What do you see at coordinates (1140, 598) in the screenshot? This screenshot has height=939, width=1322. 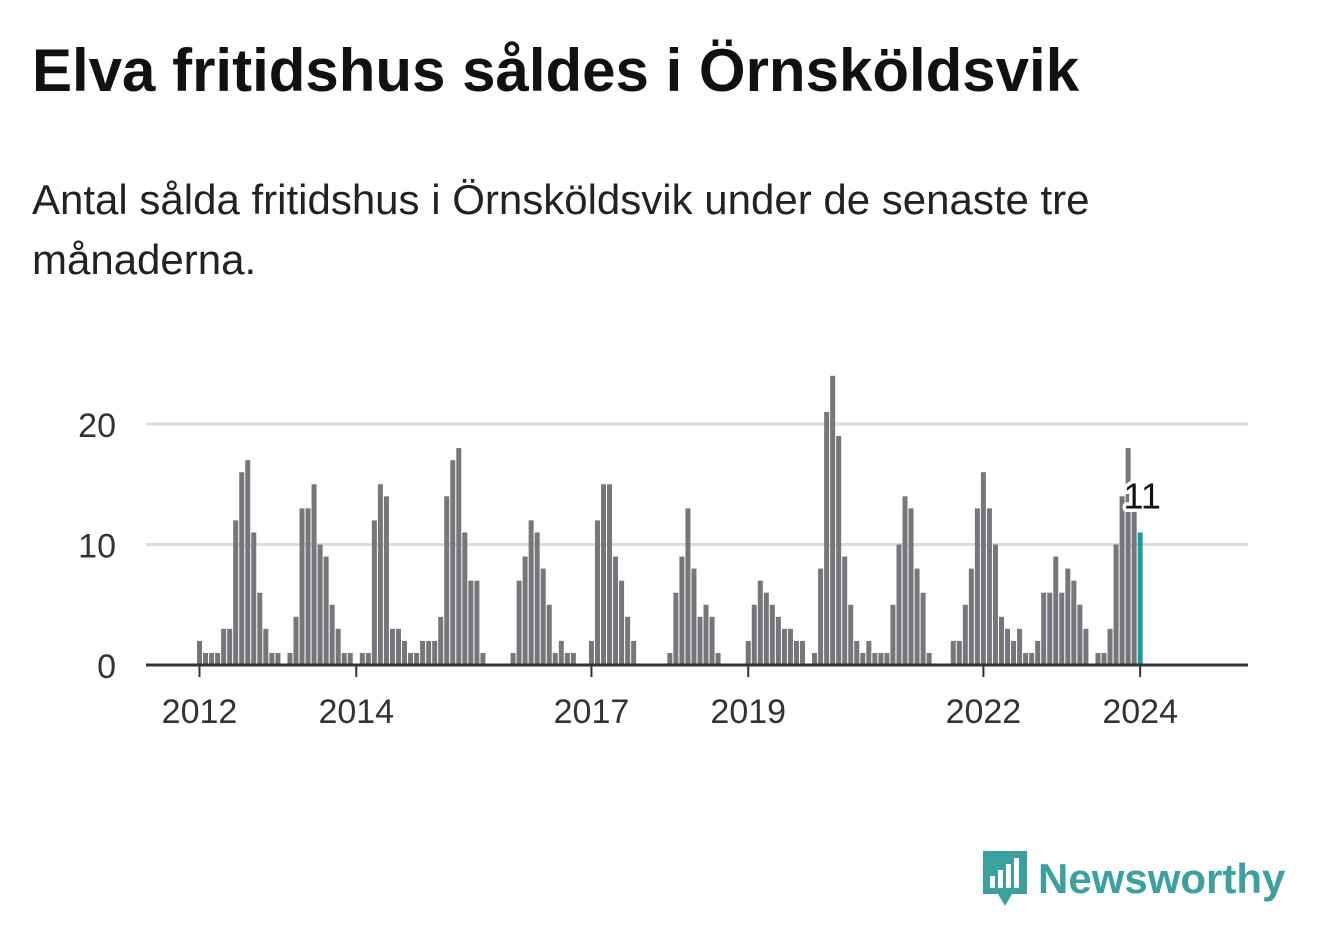 I see `bar-highlight` at bounding box center [1140, 598].